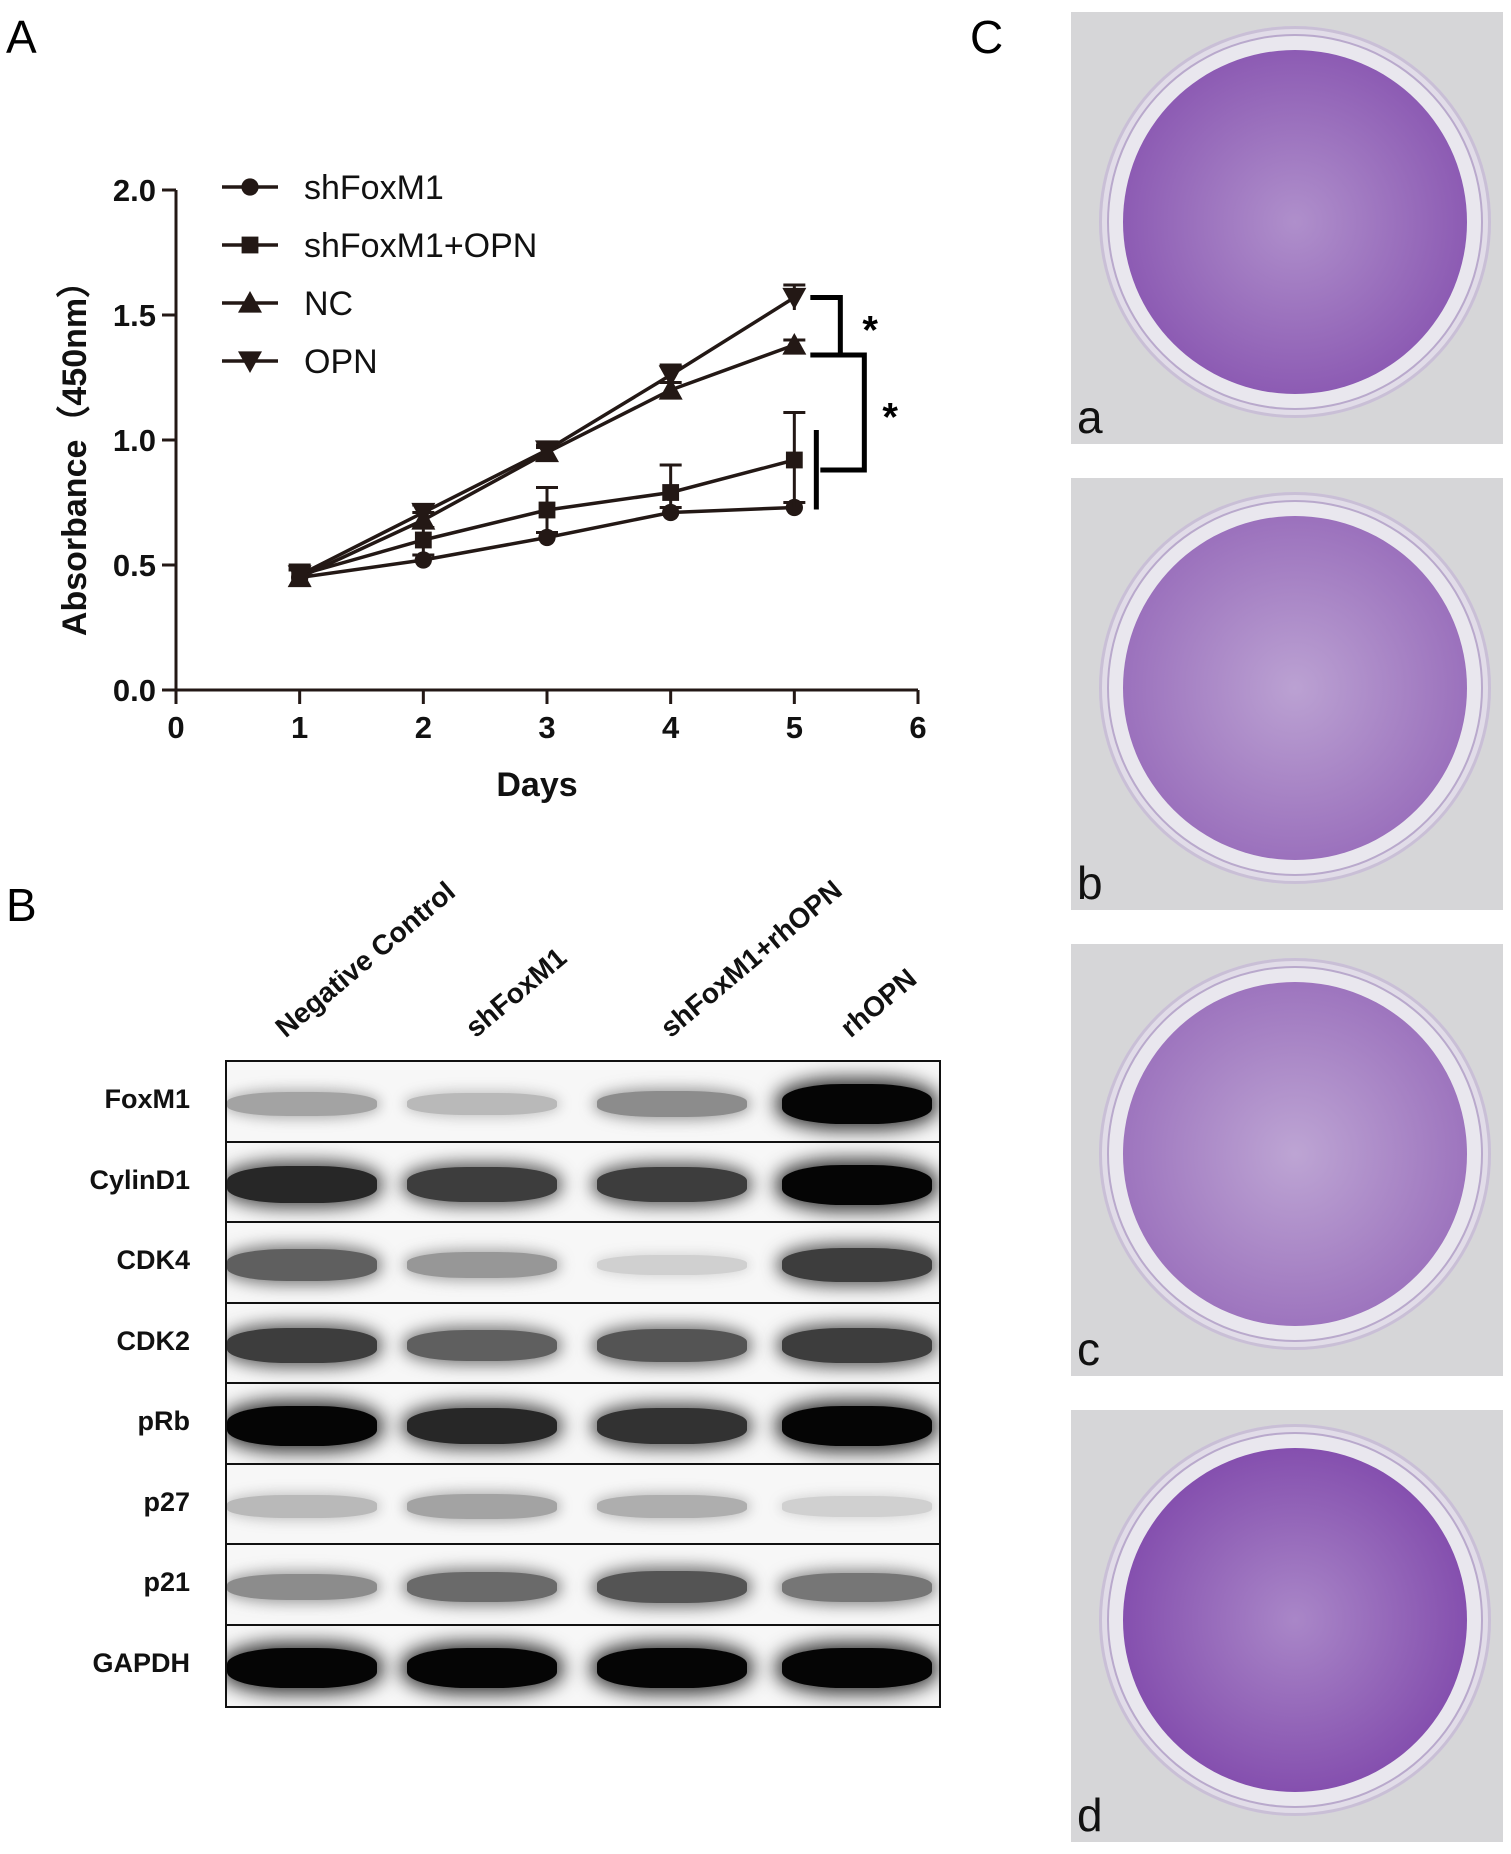  I want to click on y-tick-label: 2.0, so click(134, 190).